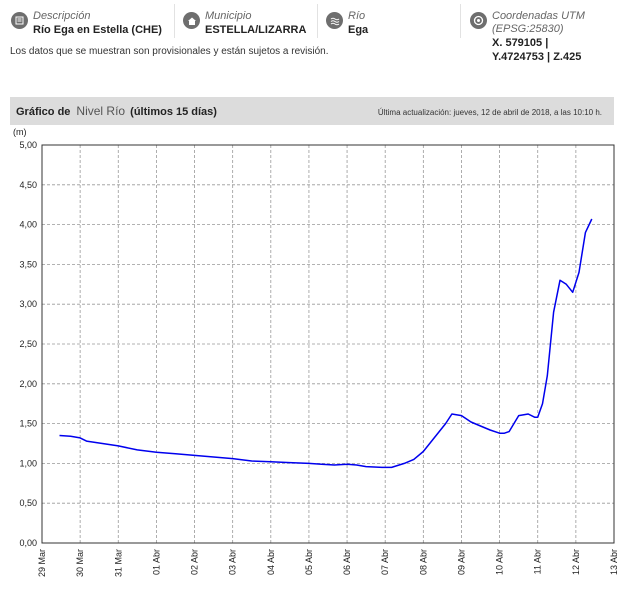 The image size is (629, 613). I want to click on x-tick-label: 30 Mar, so click(80, 563).